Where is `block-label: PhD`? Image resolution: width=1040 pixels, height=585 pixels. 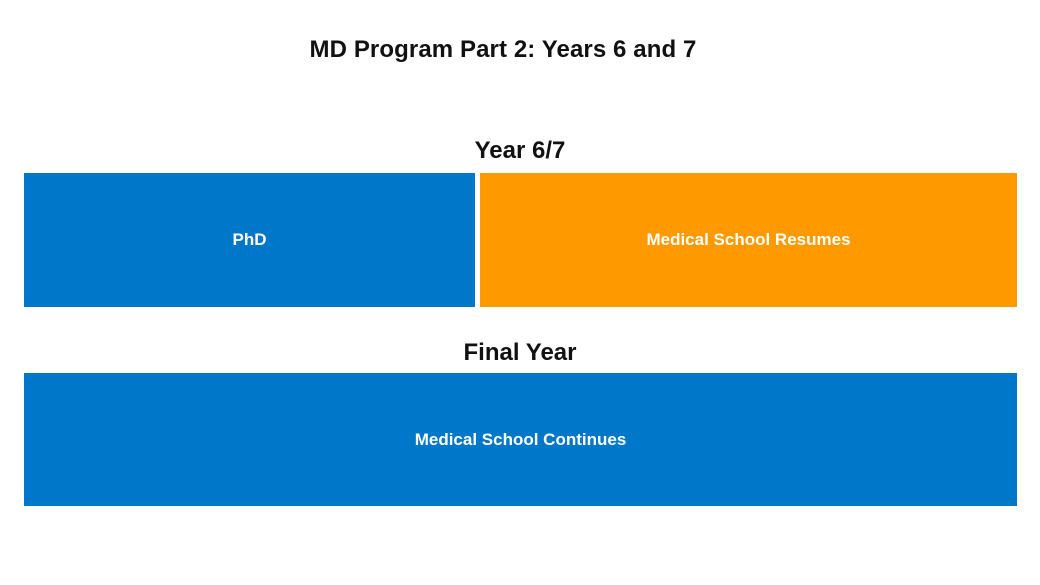
block-label: PhD is located at coordinates (249, 239).